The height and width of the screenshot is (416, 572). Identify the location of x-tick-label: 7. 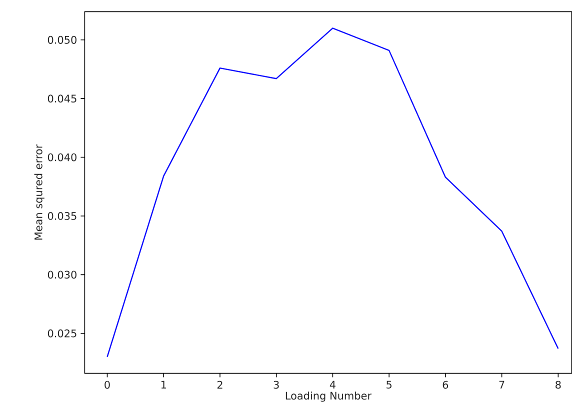
(501, 384).